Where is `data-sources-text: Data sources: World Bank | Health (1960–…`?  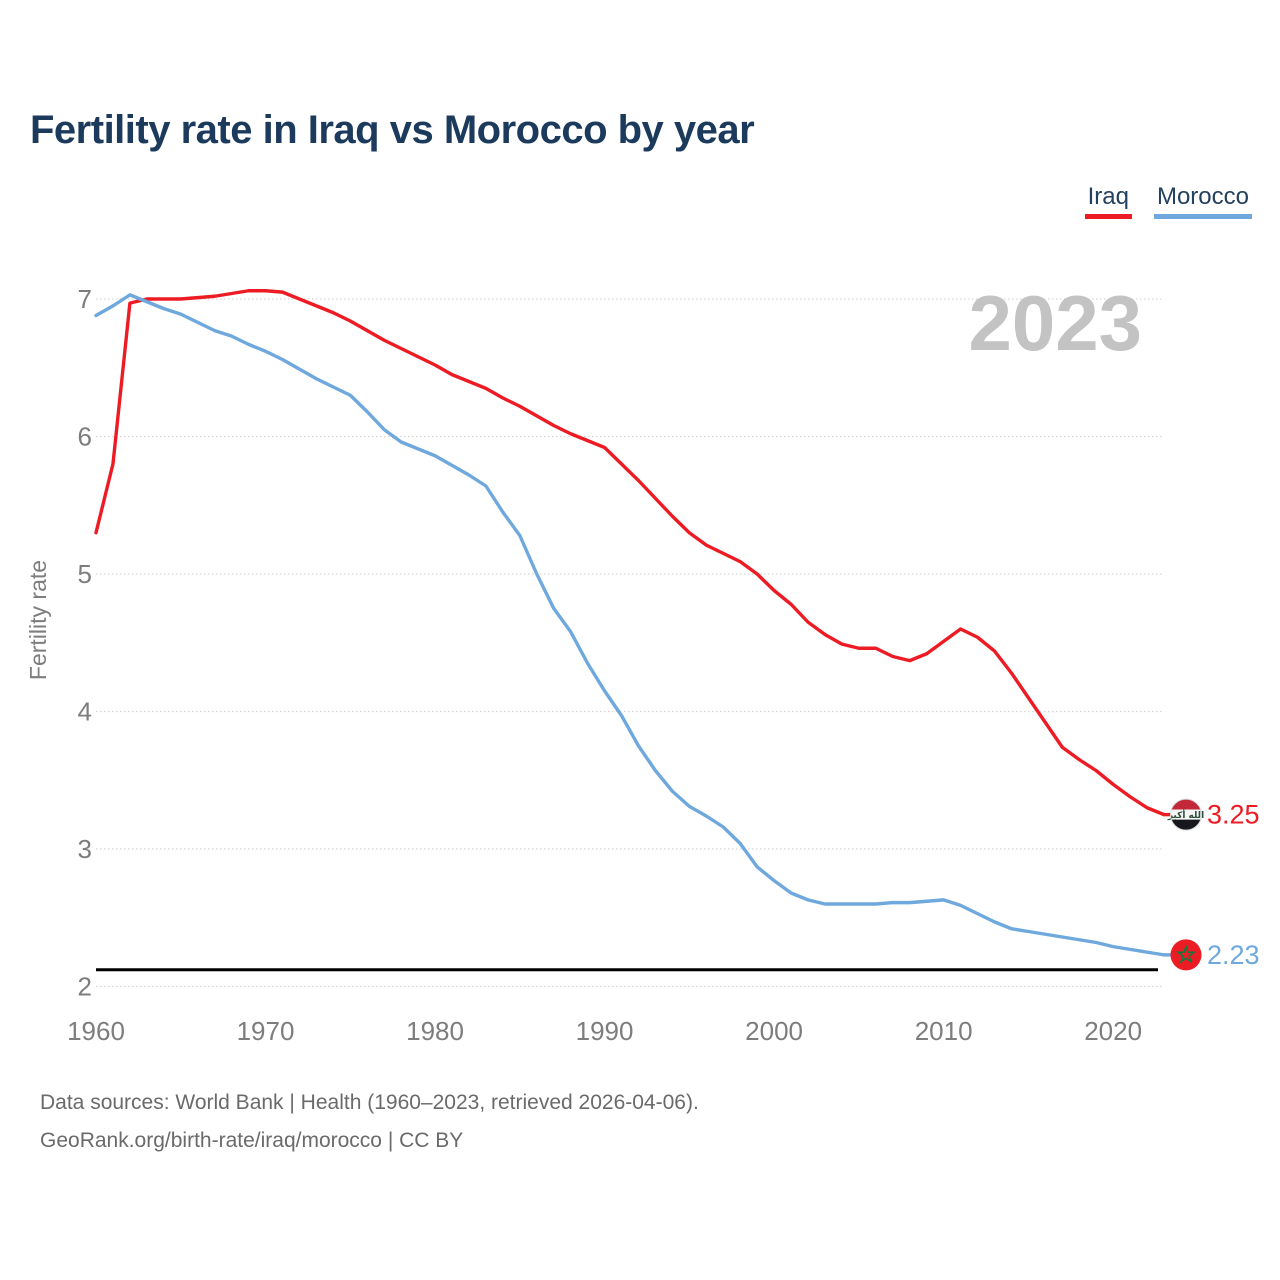
data-sources-text: Data sources: World Bank | Health (1960–… is located at coordinates (369, 1102).